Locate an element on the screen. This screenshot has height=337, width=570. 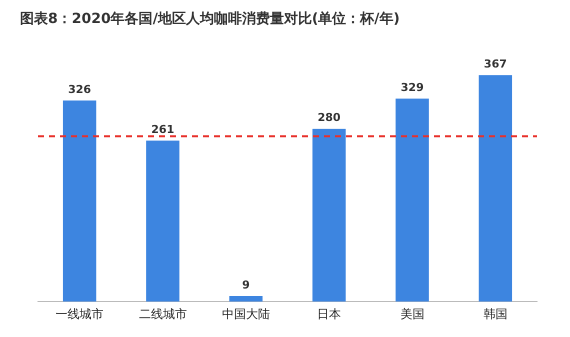
data-label: 326 is located at coordinates (80, 89).